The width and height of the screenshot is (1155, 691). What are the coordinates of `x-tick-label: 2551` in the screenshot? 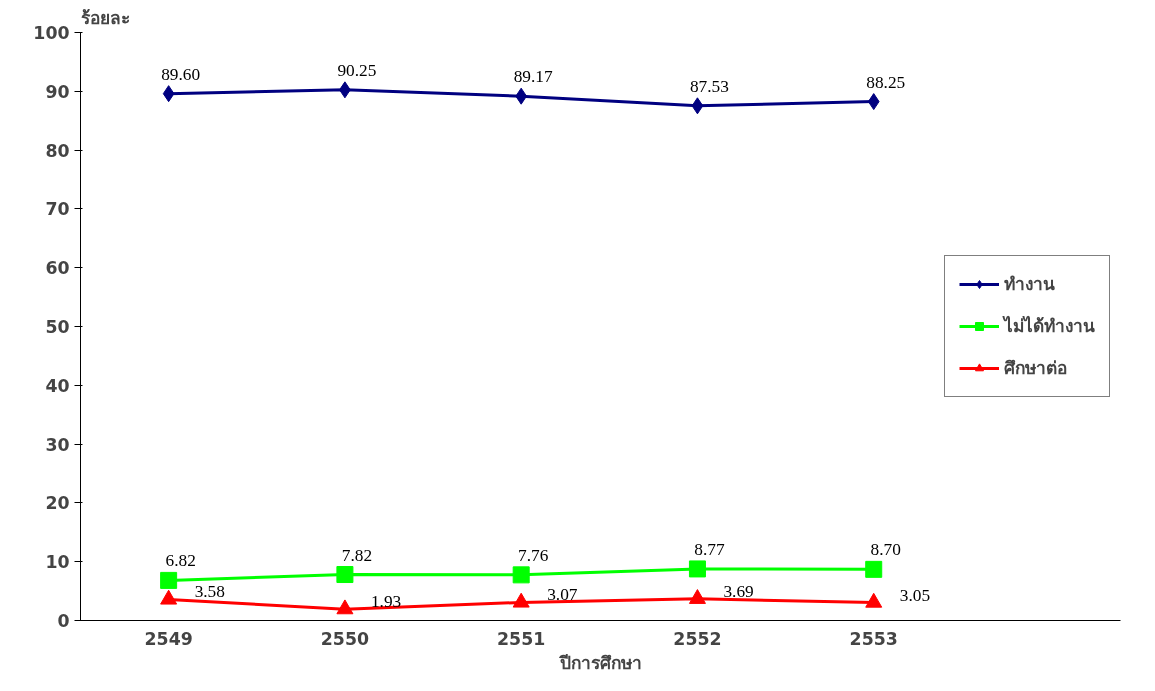 It's located at (521, 638).